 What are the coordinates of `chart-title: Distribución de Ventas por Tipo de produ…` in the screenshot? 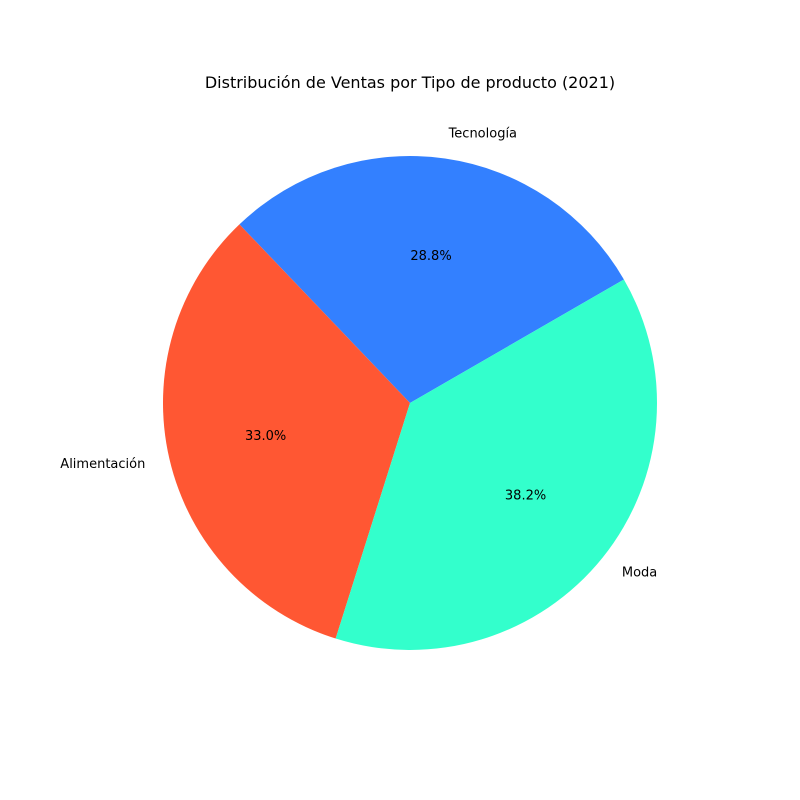 It's located at (410, 82).